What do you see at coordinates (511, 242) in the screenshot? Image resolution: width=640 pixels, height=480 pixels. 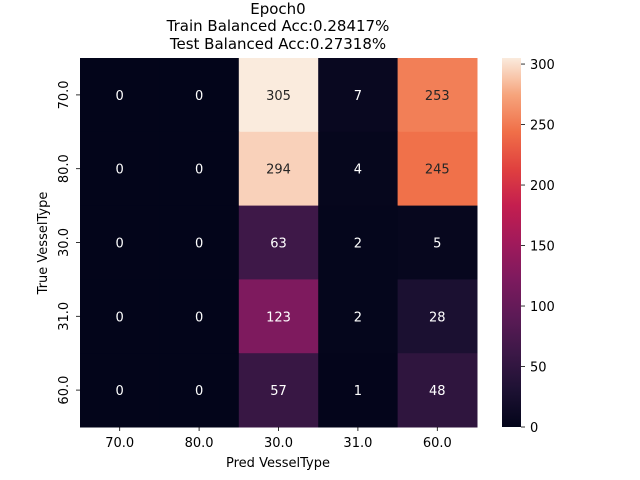 I see `colorbar-gradient` at bounding box center [511, 242].